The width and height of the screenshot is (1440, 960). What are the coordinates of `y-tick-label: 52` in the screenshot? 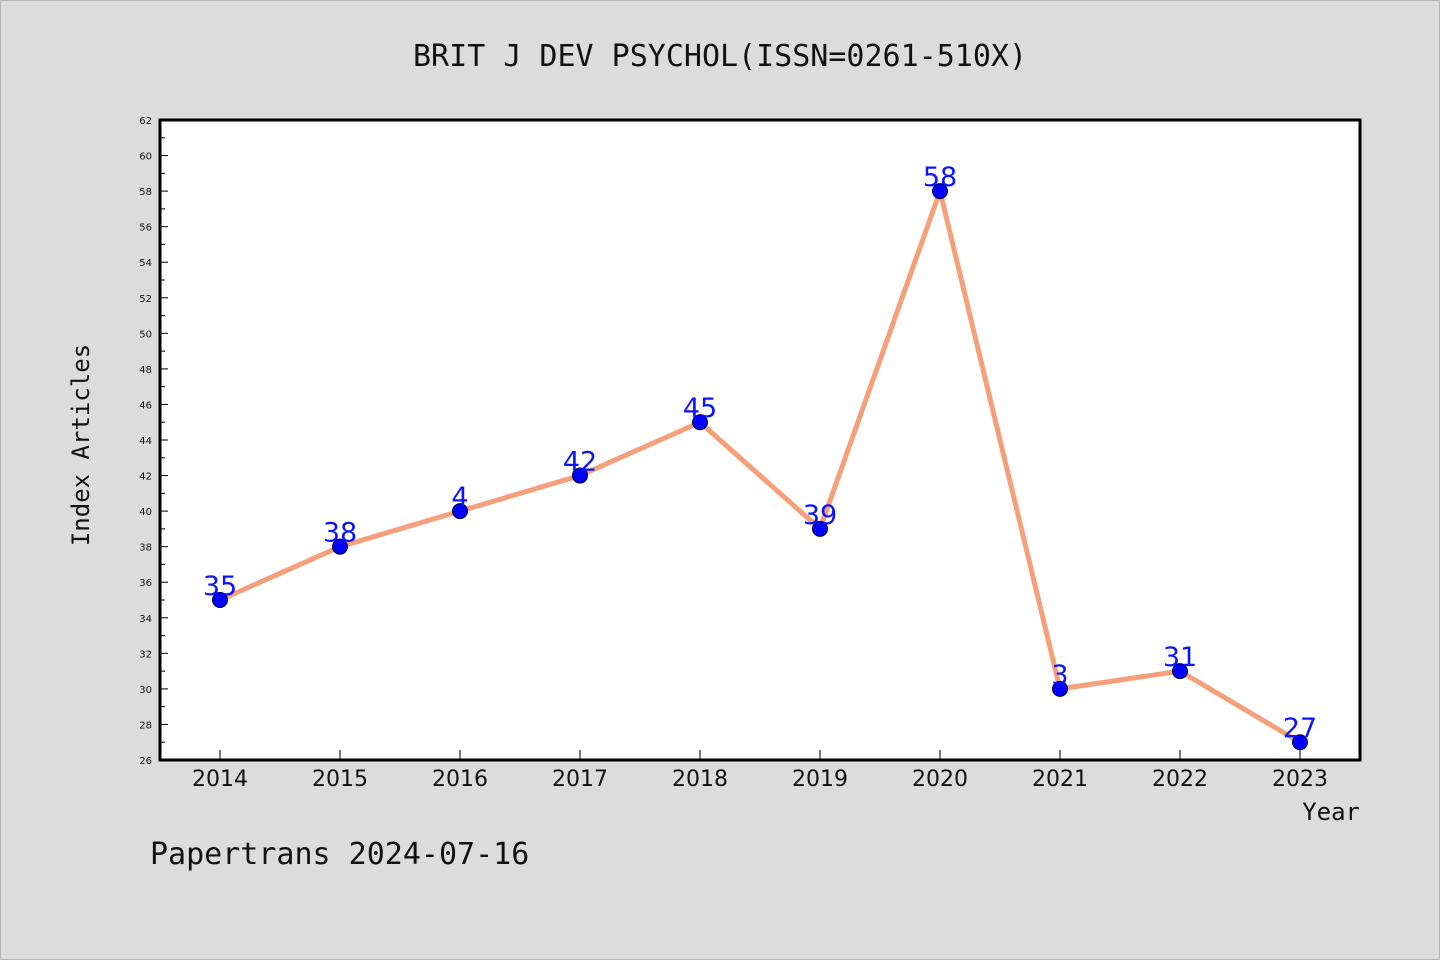 It's located at (145, 299).